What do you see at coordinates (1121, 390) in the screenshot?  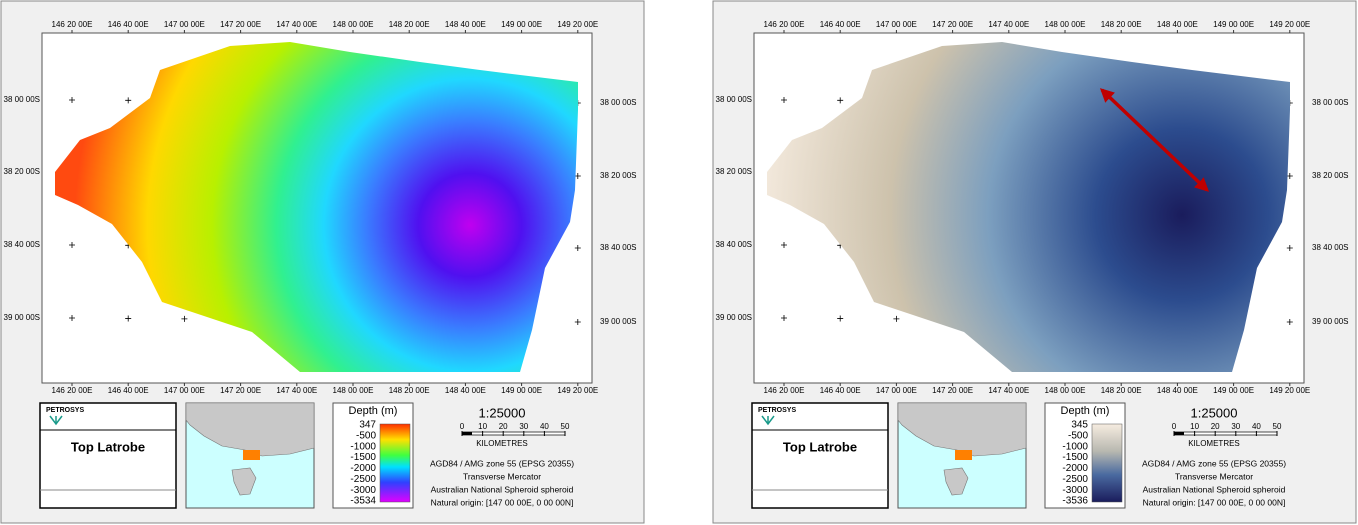 I see `longitude-label: 148 20 00E` at bounding box center [1121, 390].